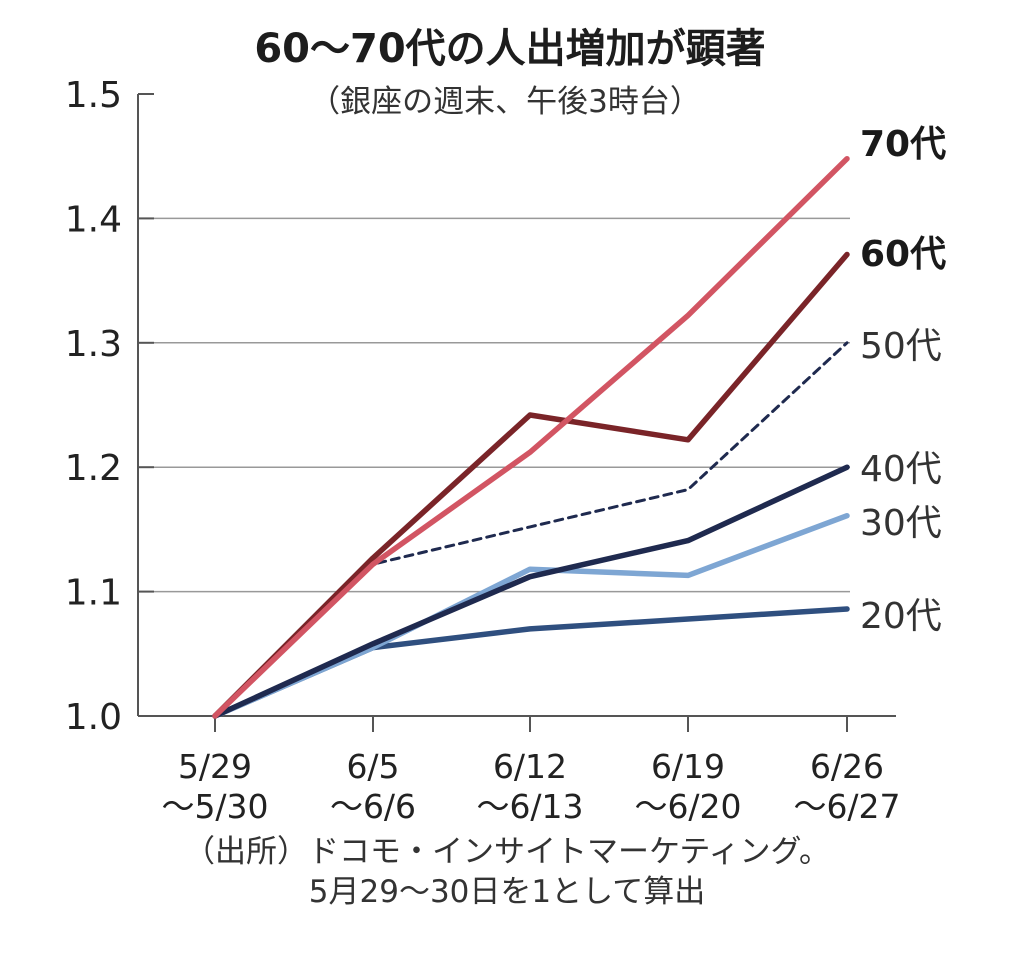 This screenshot has height=961, width=1024. Describe the element at coordinates (903, 144) in the screenshot. I see `series-label: 70代` at that location.